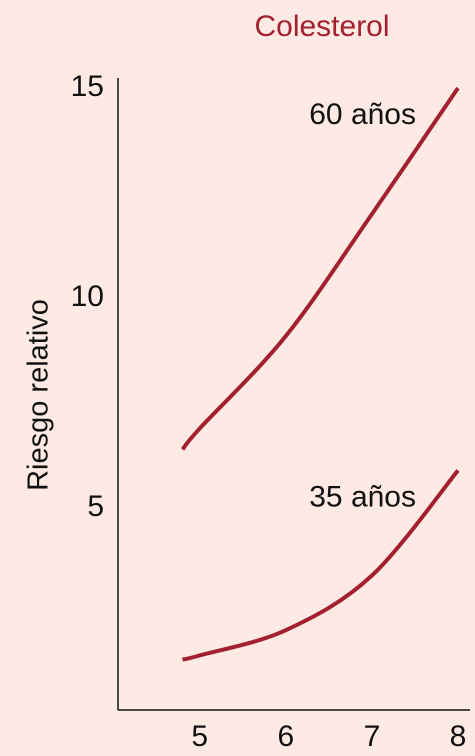 The width and height of the screenshot is (475, 756). I want to click on x-tick-label: 5, so click(199, 736).